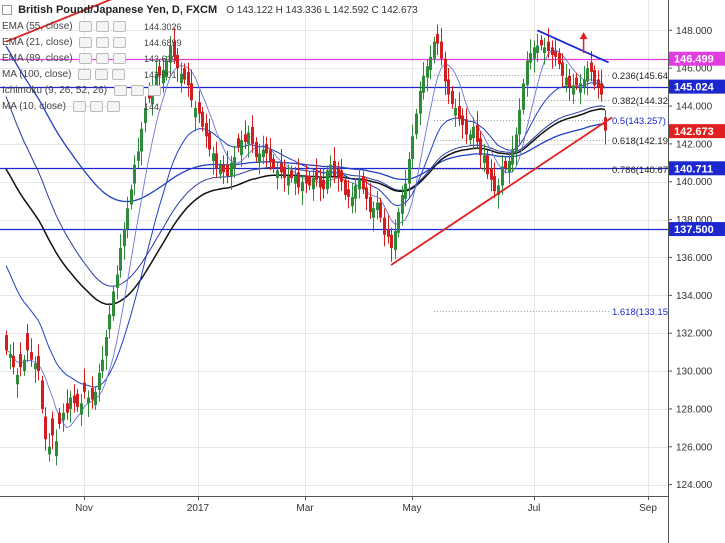  What do you see at coordinates (694, 485) in the screenshot?
I see `y-tick-label: 124.000` at bounding box center [694, 485].